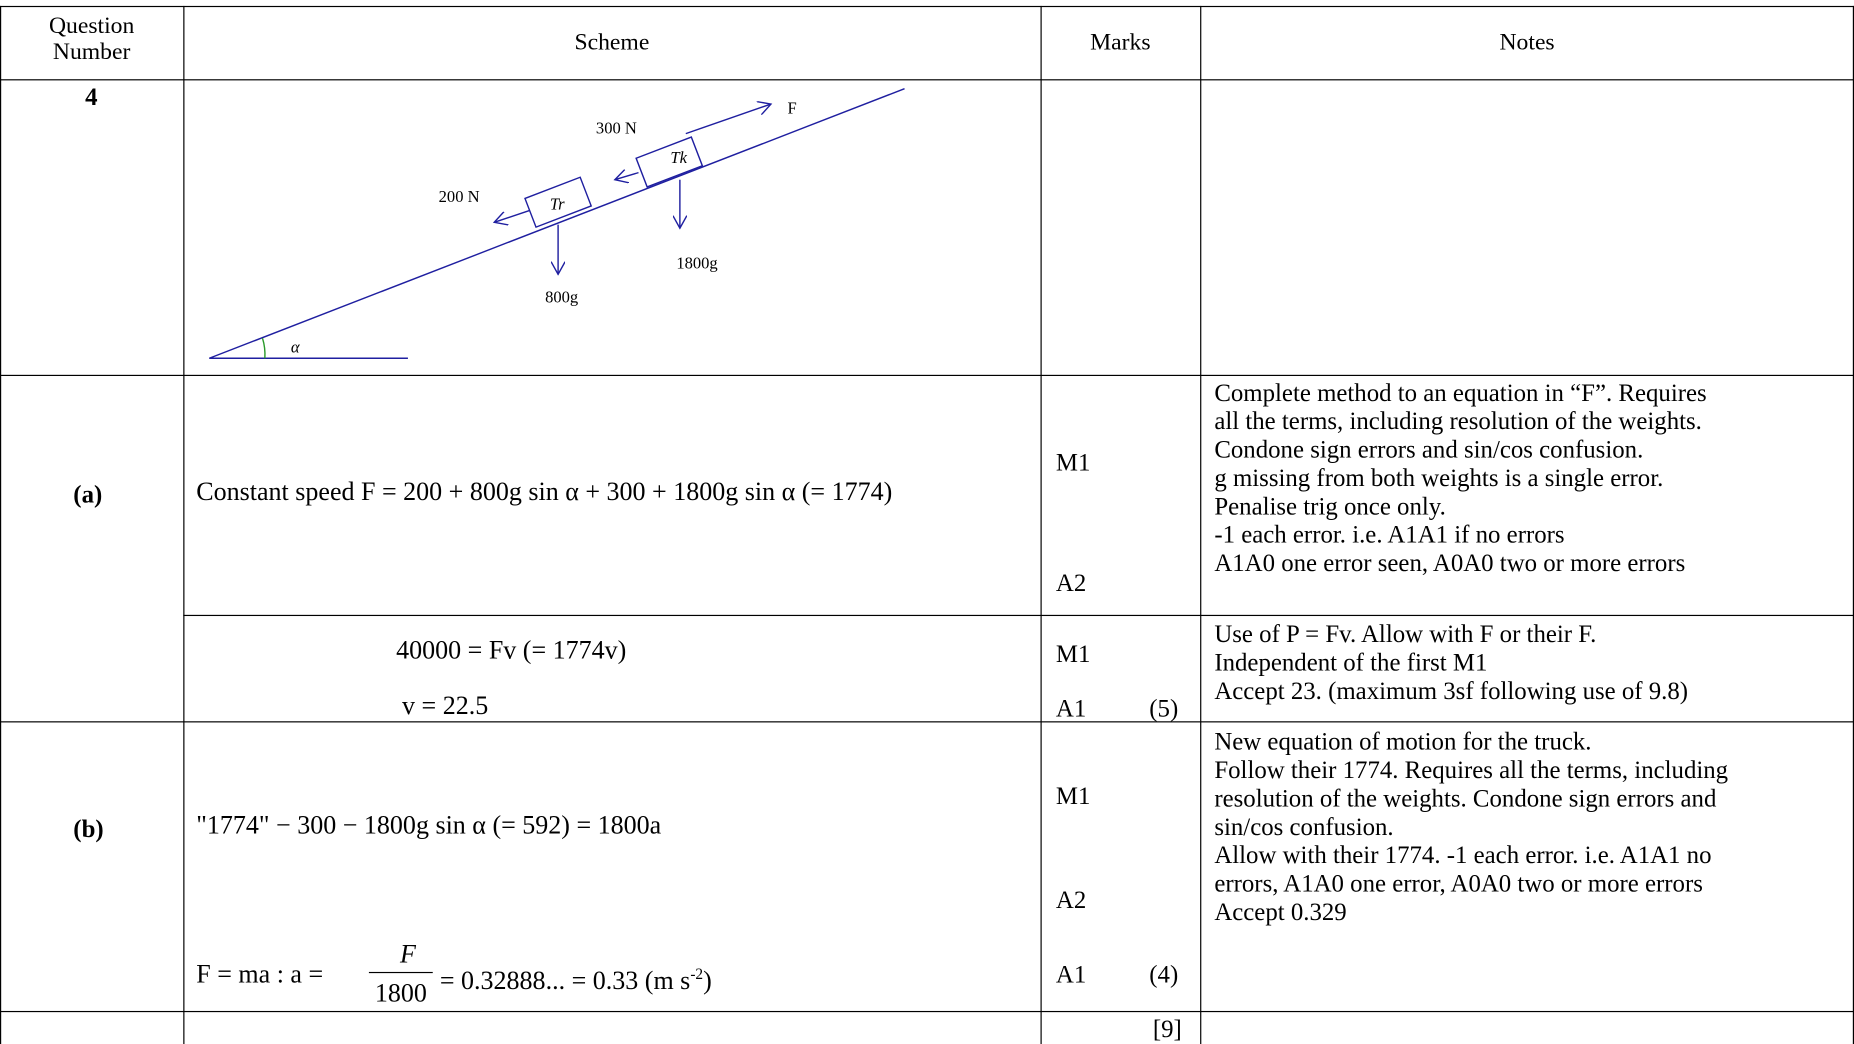  Describe the element at coordinates (91, 39) in the screenshot. I see `header: Question Number` at that location.